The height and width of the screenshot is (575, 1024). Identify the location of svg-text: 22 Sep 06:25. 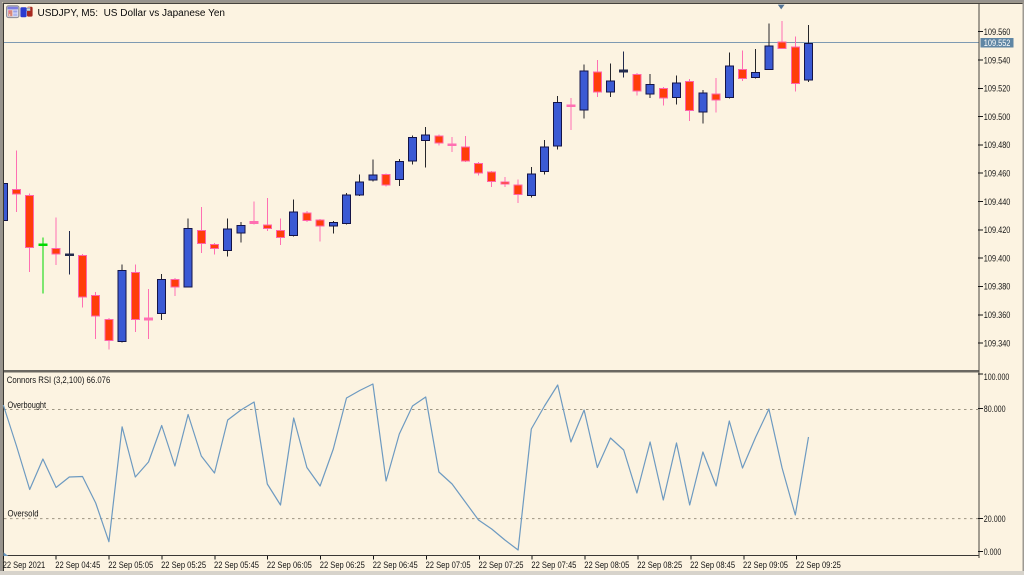
(342, 565).